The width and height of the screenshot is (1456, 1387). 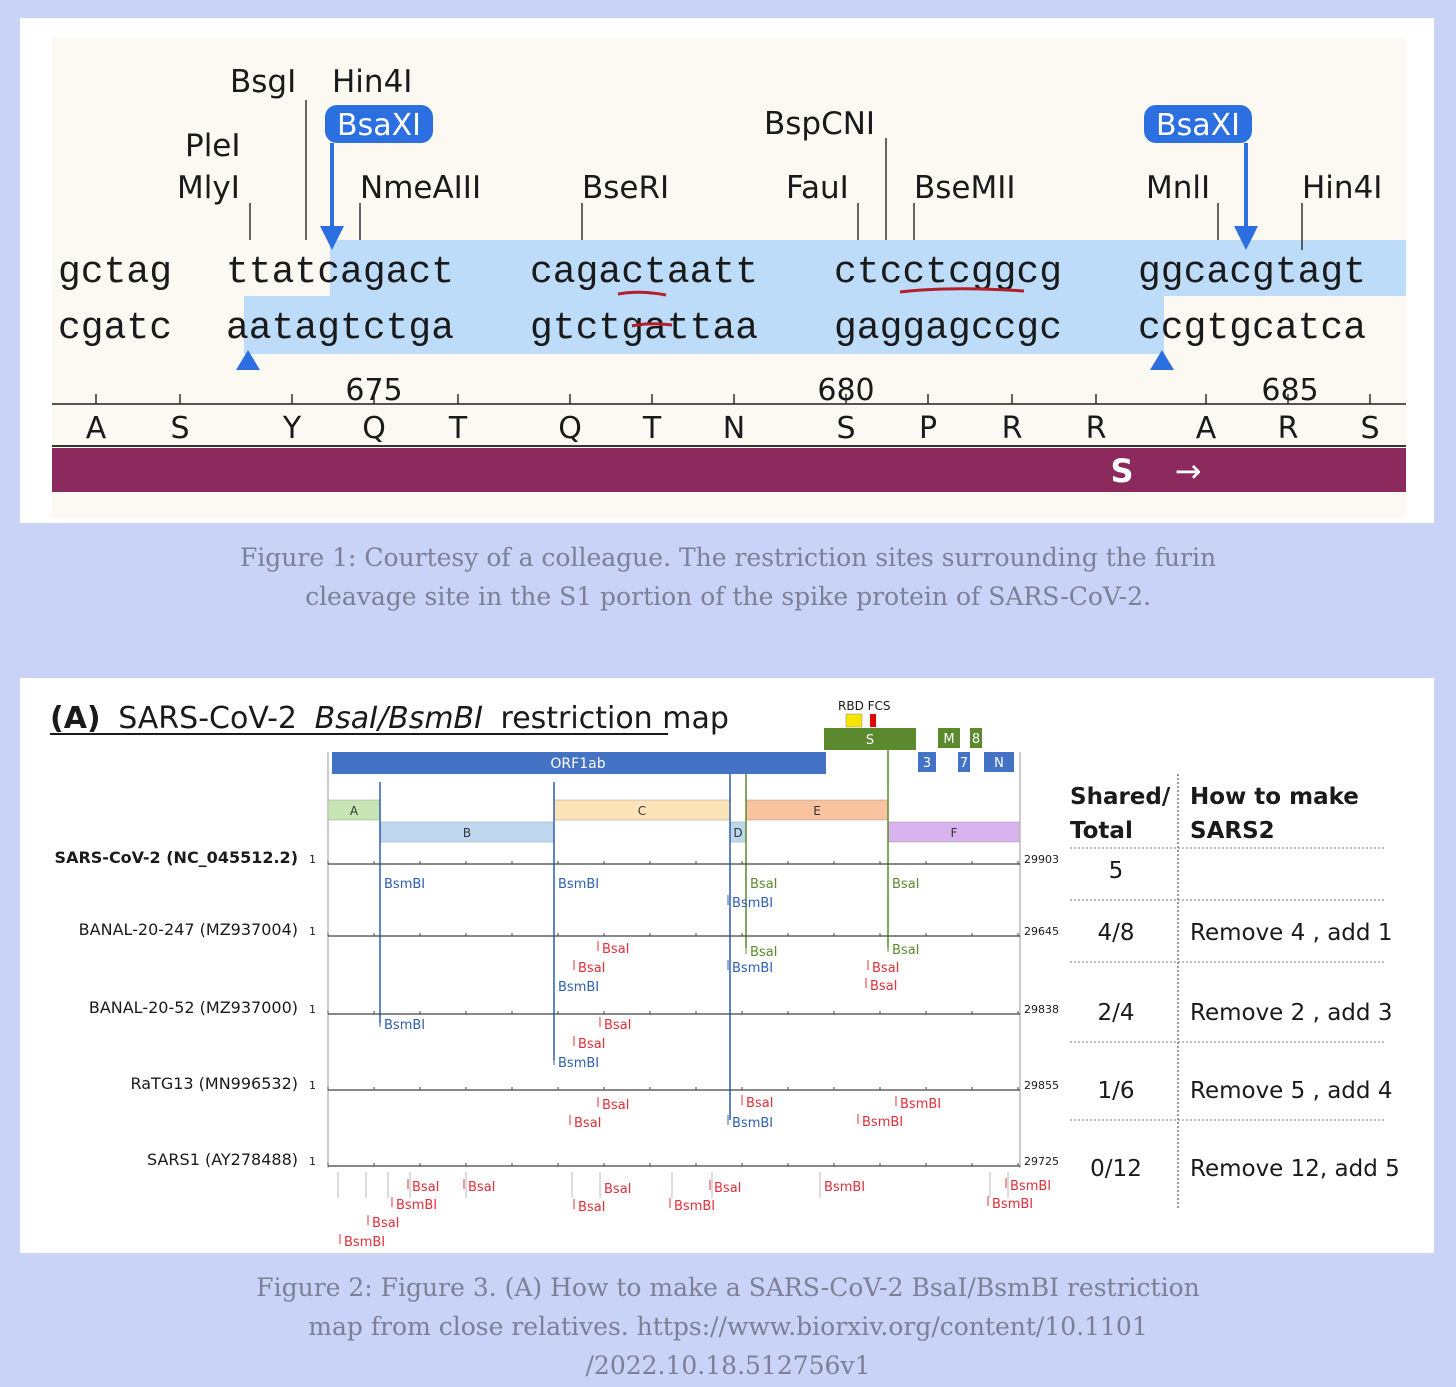 I want to click on genome-row-name: RaTG13 (MN996532), so click(x=214, y=1083).